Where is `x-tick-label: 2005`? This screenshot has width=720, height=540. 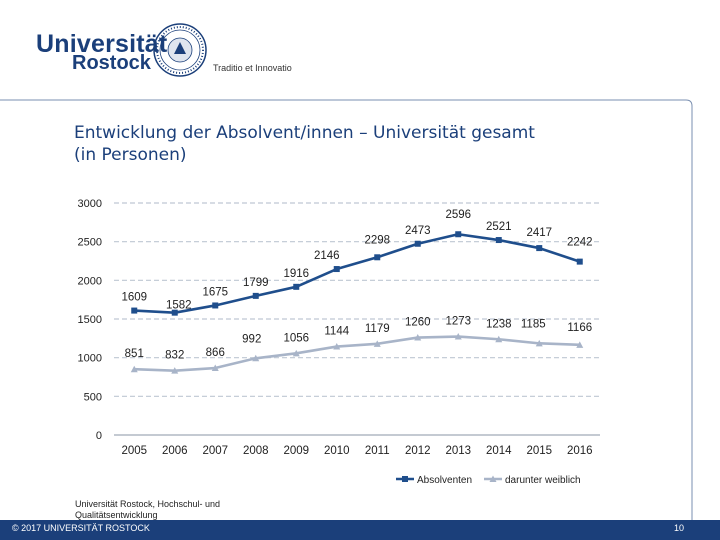 x-tick-label: 2005 is located at coordinates (134, 451).